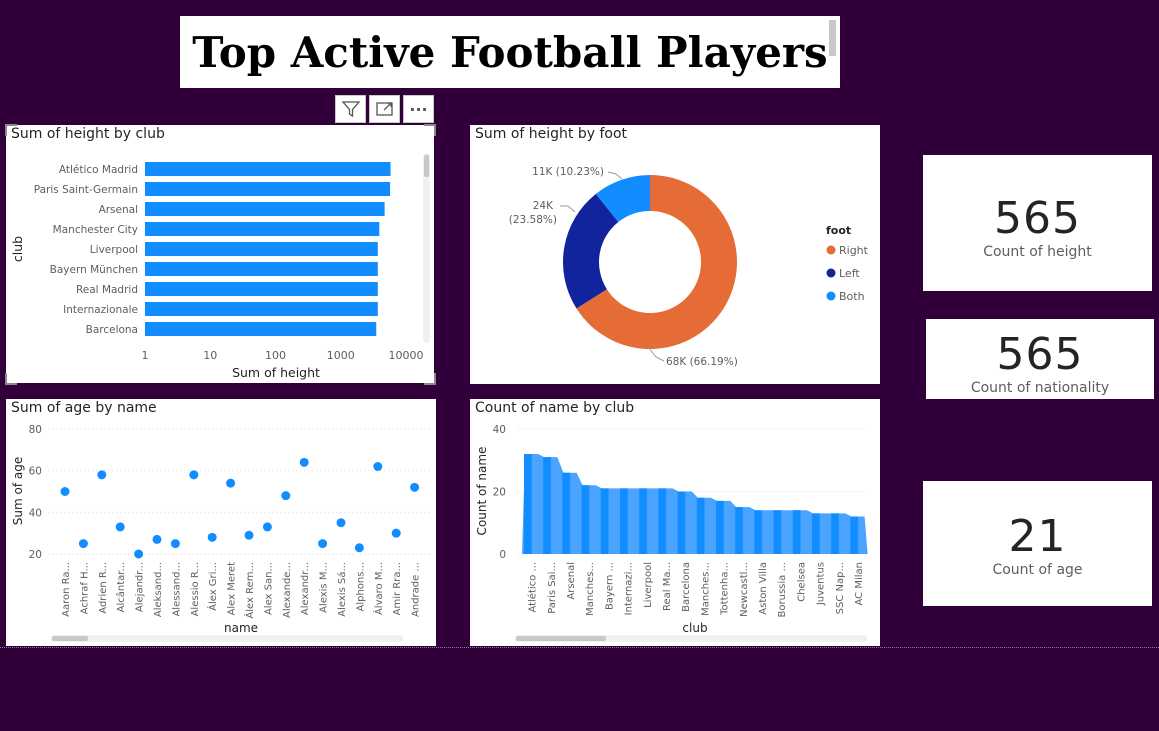  I want to click on y-tick-label: 40, so click(35, 513).